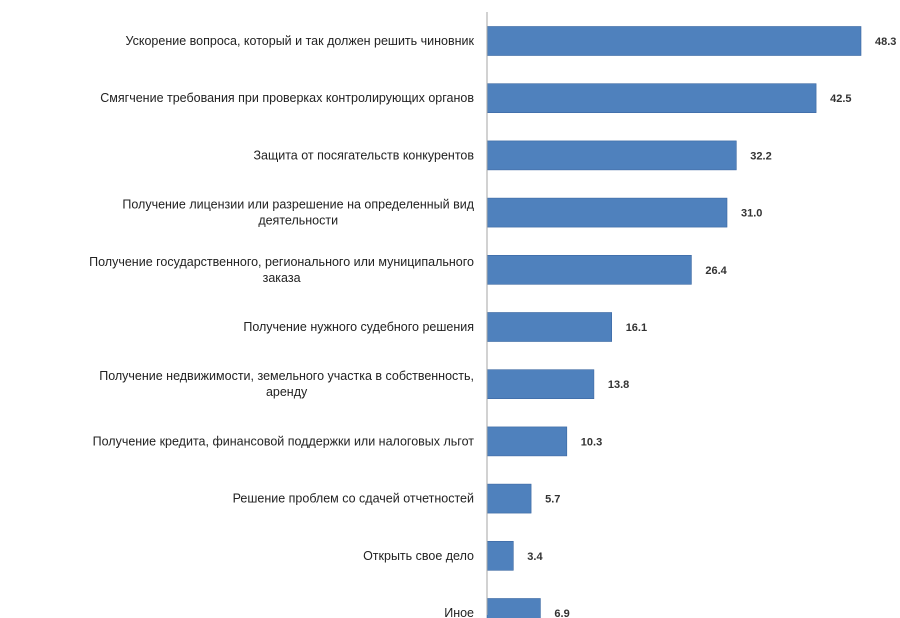 Image resolution: width=900 pixels, height=618 pixels. What do you see at coordinates (535, 557) in the screenshot?
I see `value-label-9: 3.4` at bounding box center [535, 557].